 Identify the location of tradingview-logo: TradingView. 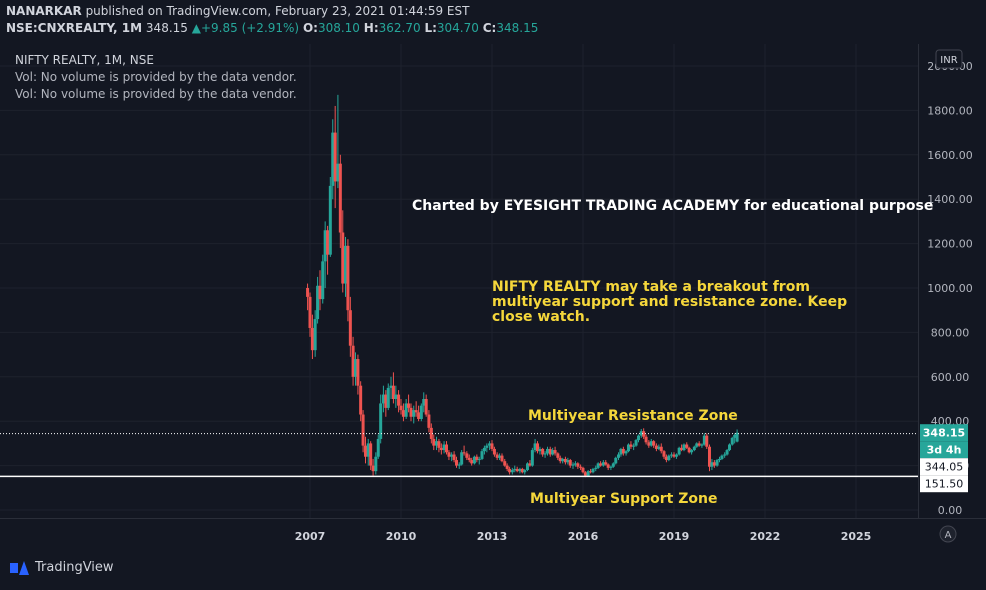
(62, 567).